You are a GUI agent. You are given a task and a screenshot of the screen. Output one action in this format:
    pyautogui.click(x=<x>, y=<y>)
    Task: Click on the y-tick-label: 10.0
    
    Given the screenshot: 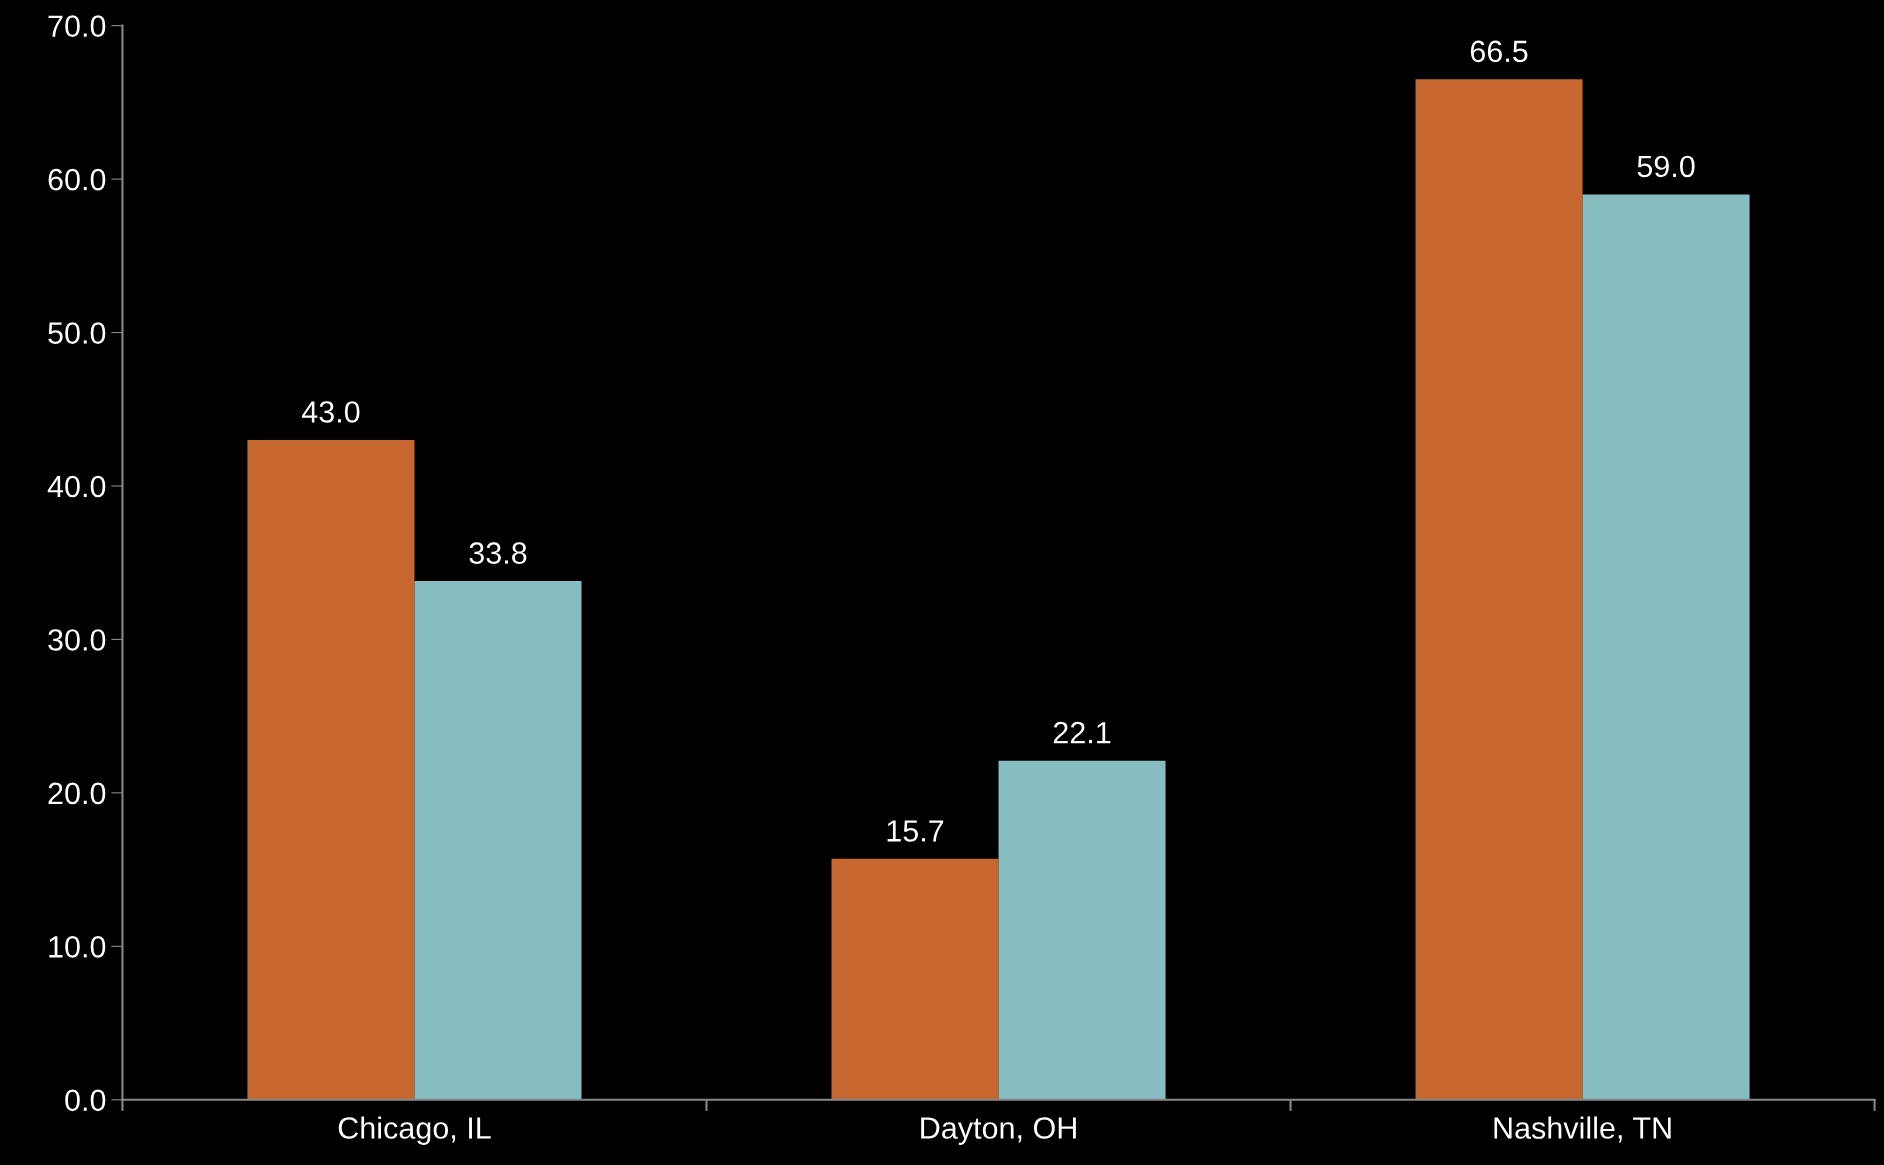 What is the action you would take?
    pyautogui.click(x=77, y=947)
    